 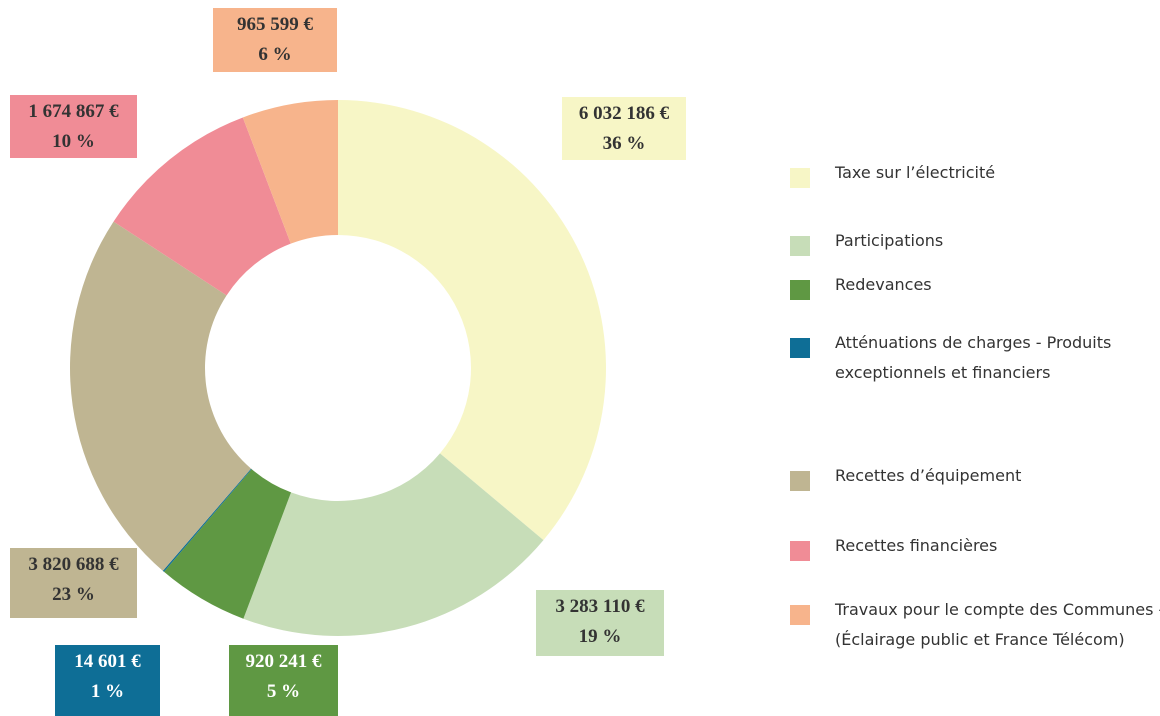 I want to click on percent-label: 36 %, so click(x=624, y=143).